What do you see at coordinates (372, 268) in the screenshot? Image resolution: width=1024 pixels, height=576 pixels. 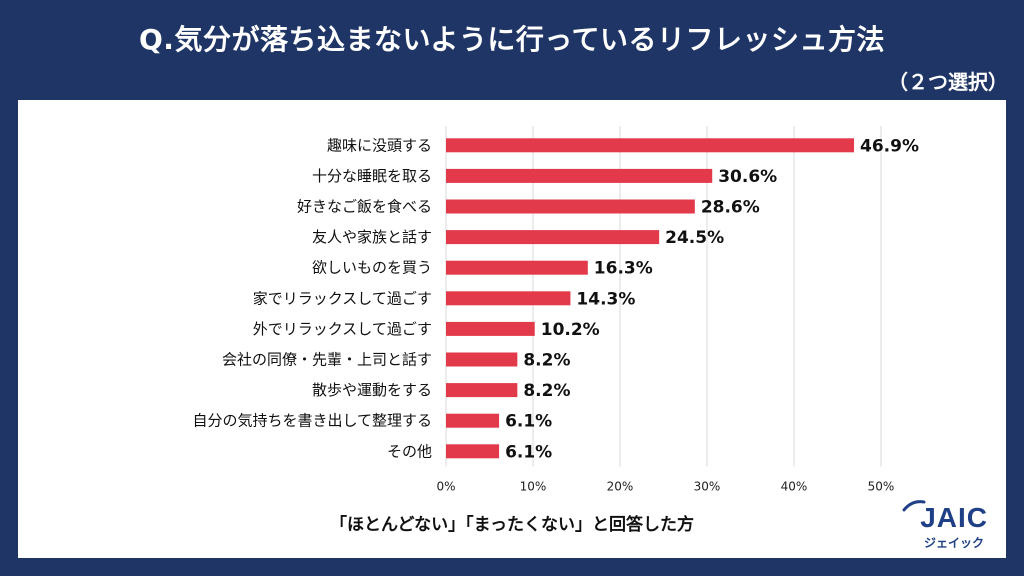 I see `category-label: 欲しいものを買う` at bounding box center [372, 268].